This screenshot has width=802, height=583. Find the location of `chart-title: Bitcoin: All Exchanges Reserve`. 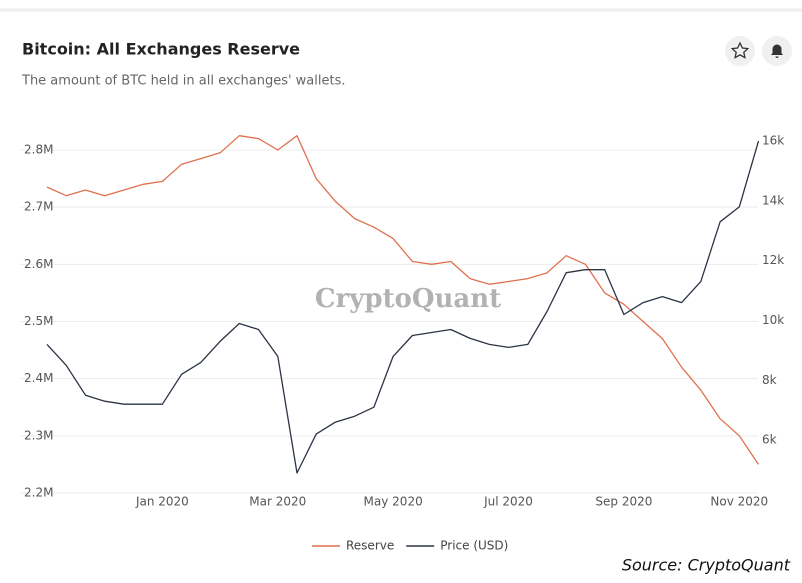

chart-title: Bitcoin: All Exchanges Reserve is located at coordinates (161, 49).